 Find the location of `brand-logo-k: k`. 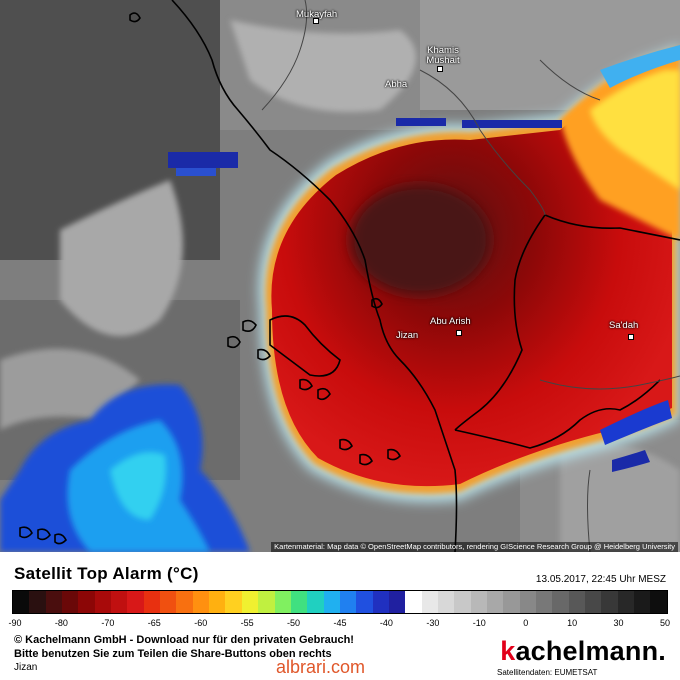

brand-logo-k: k is located at coordinates (508, 651).